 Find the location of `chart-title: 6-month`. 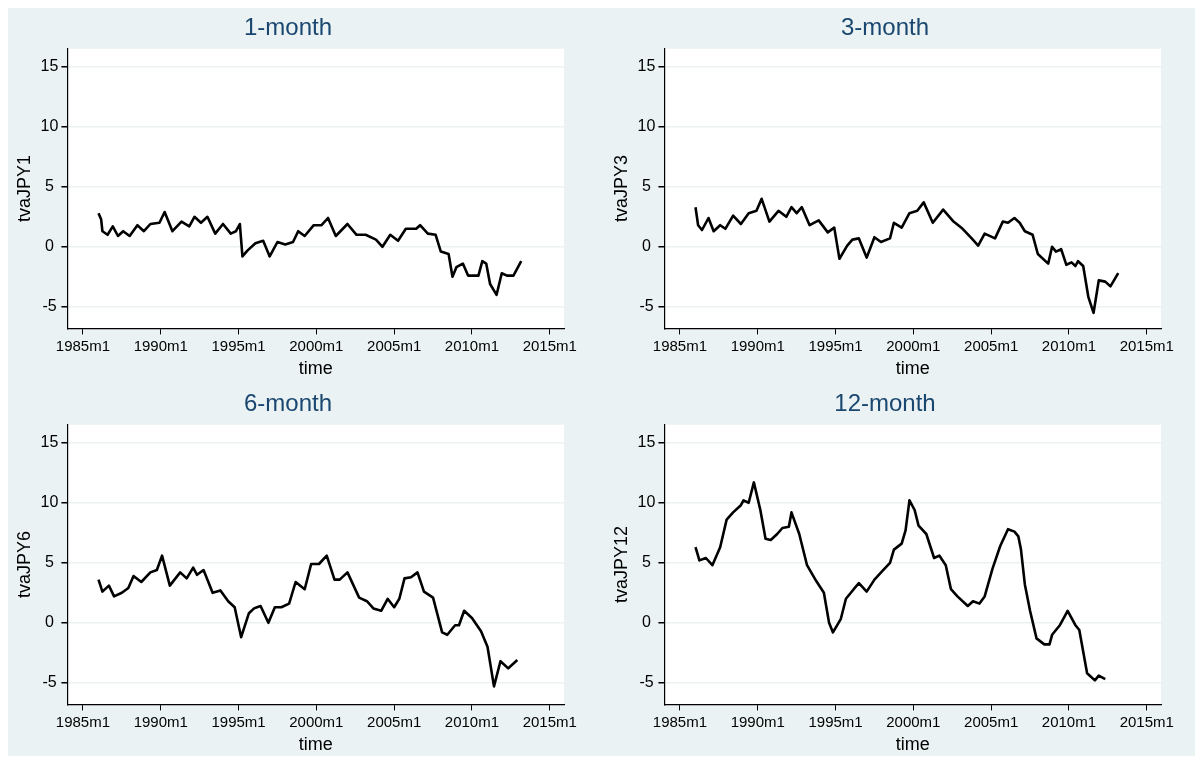

chart-title: 6-month is located at coordinates (288, 403).